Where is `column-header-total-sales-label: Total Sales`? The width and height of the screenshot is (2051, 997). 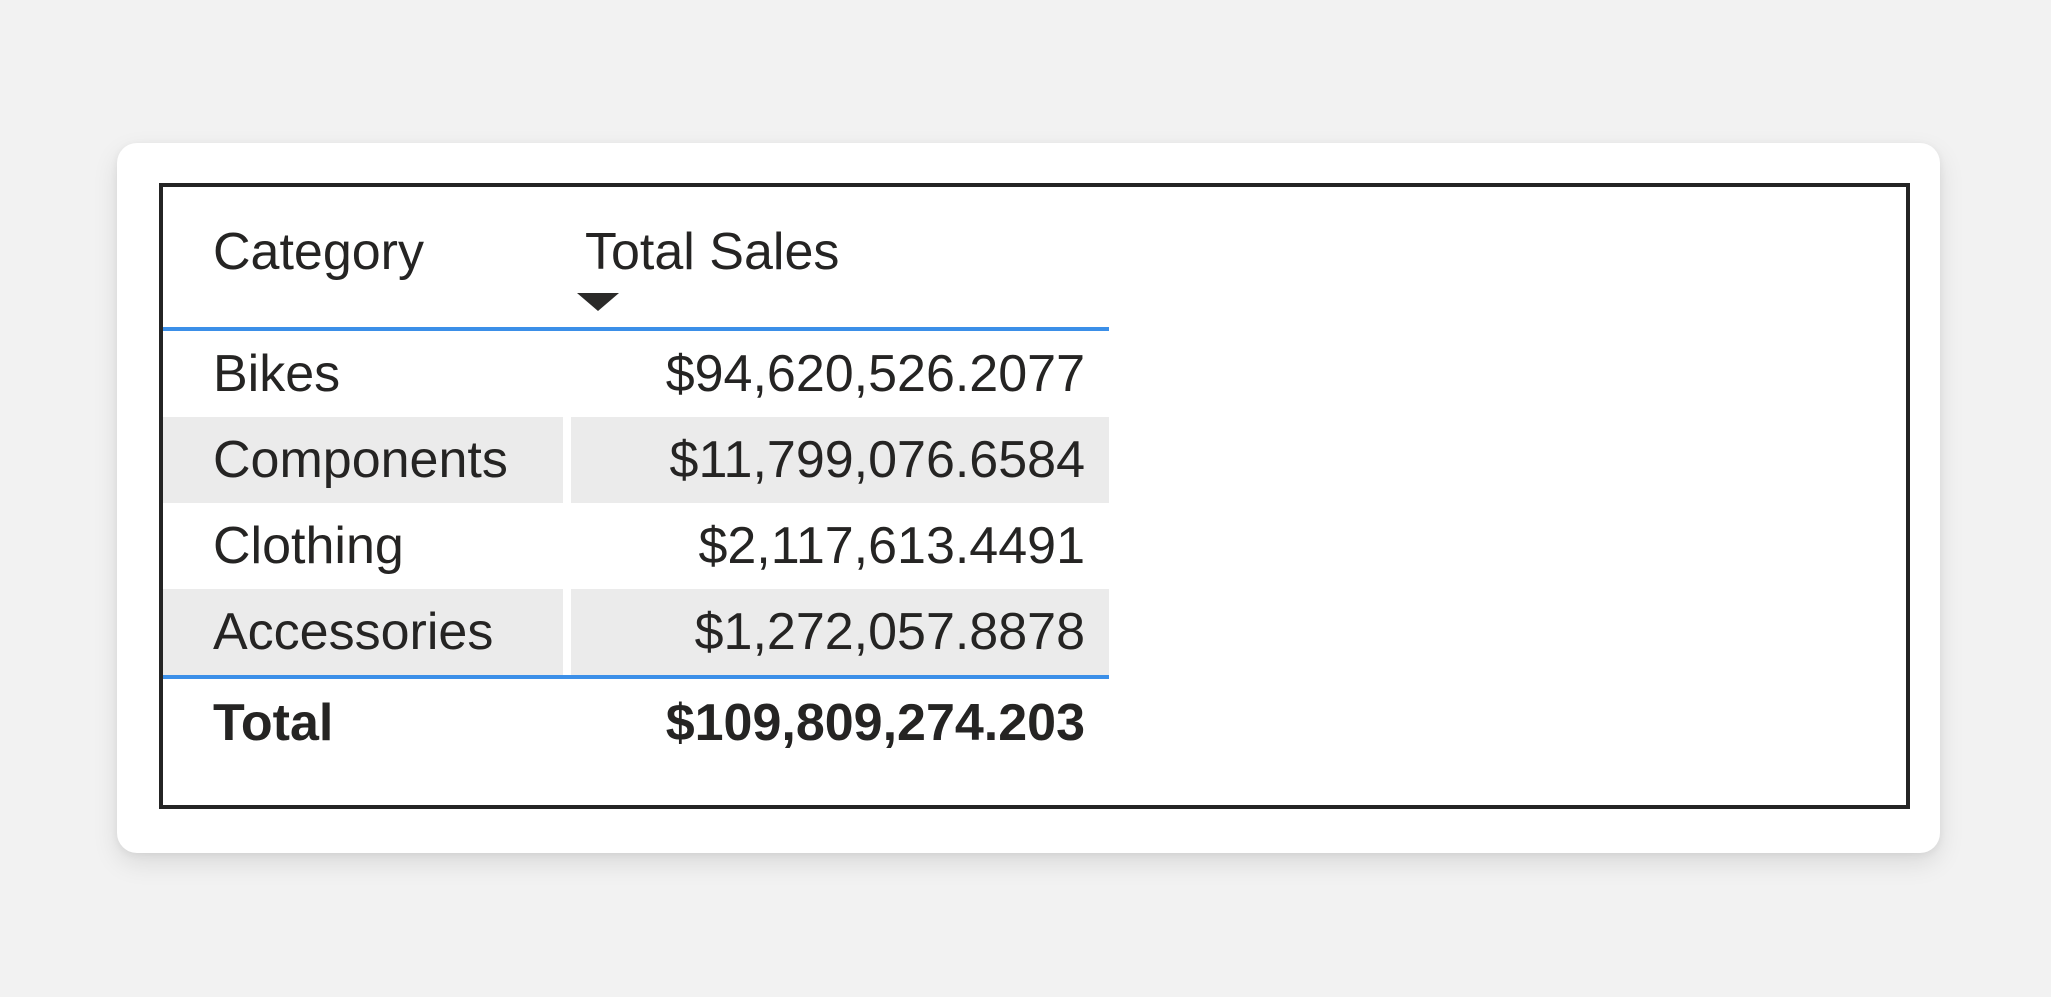 column-header-total-sales-label: Total Sales is located at coordinates (712, 252).